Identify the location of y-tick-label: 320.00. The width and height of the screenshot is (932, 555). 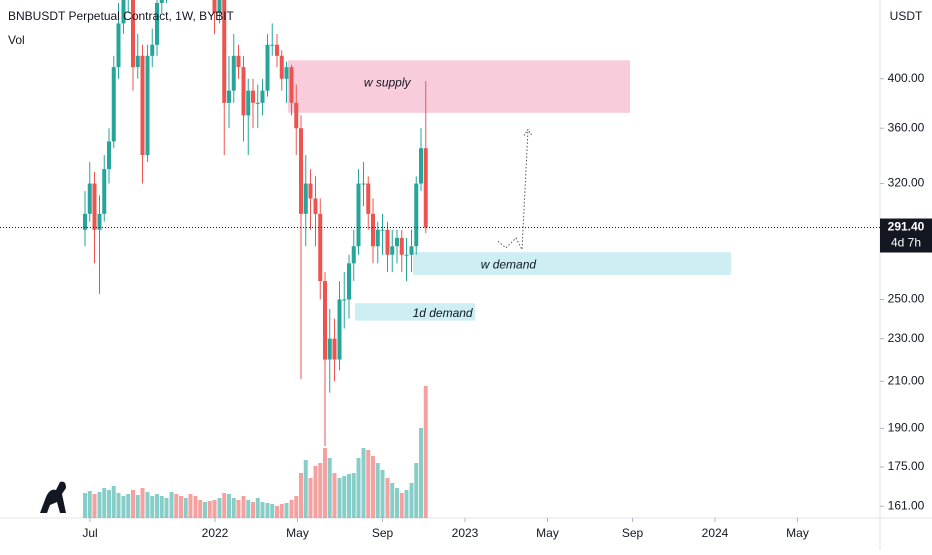
(906, 183).